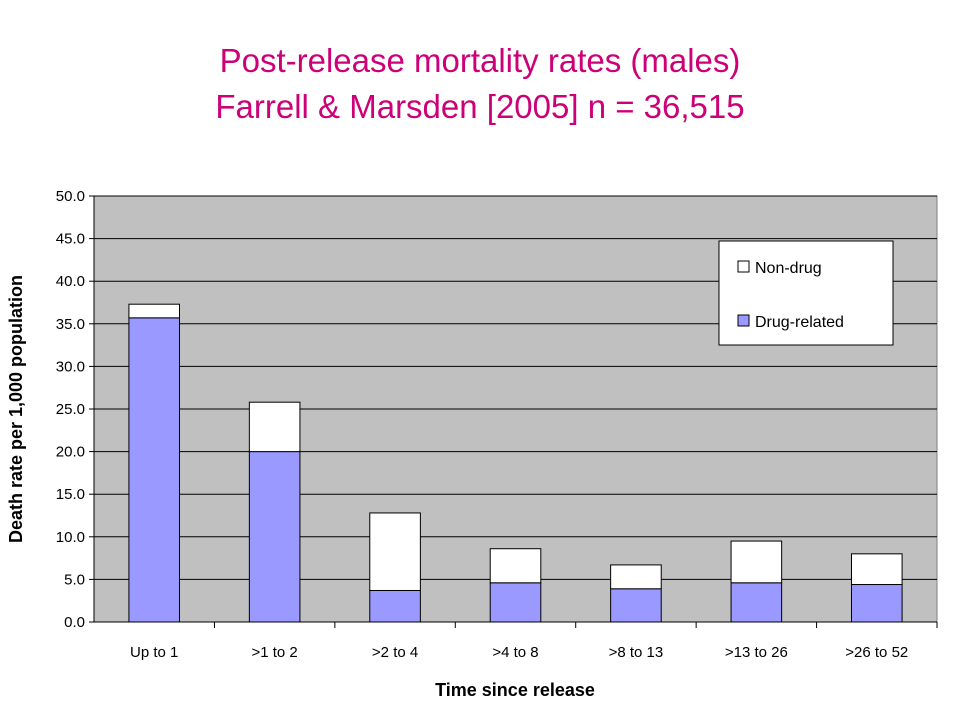  Describe the element at coordinates (74, 622) in the screenshot. I see `y-tick-label: 0.0` at that location.